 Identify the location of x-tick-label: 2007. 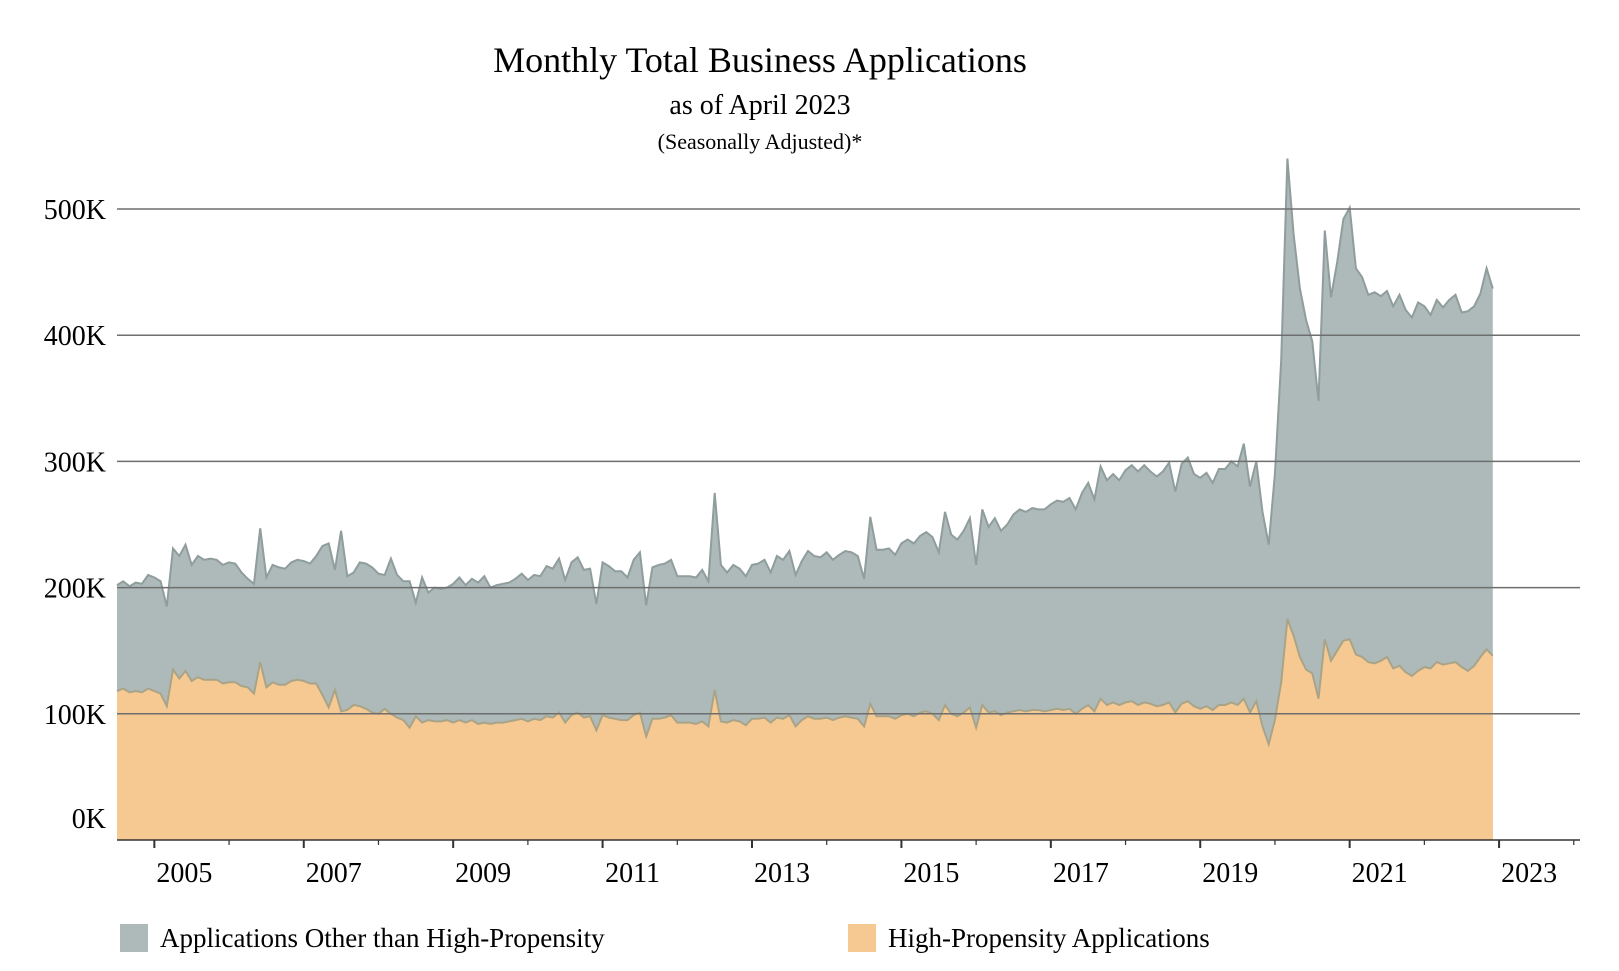
(334, 873).